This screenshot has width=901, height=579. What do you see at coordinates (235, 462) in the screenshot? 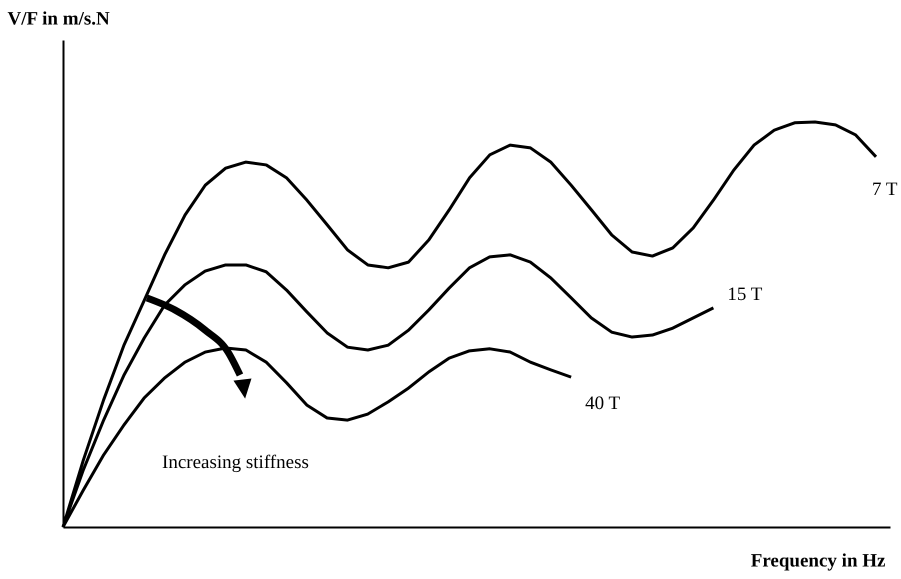
I see `annotation: Increasing stiffness` at bounding box center [235, 462].